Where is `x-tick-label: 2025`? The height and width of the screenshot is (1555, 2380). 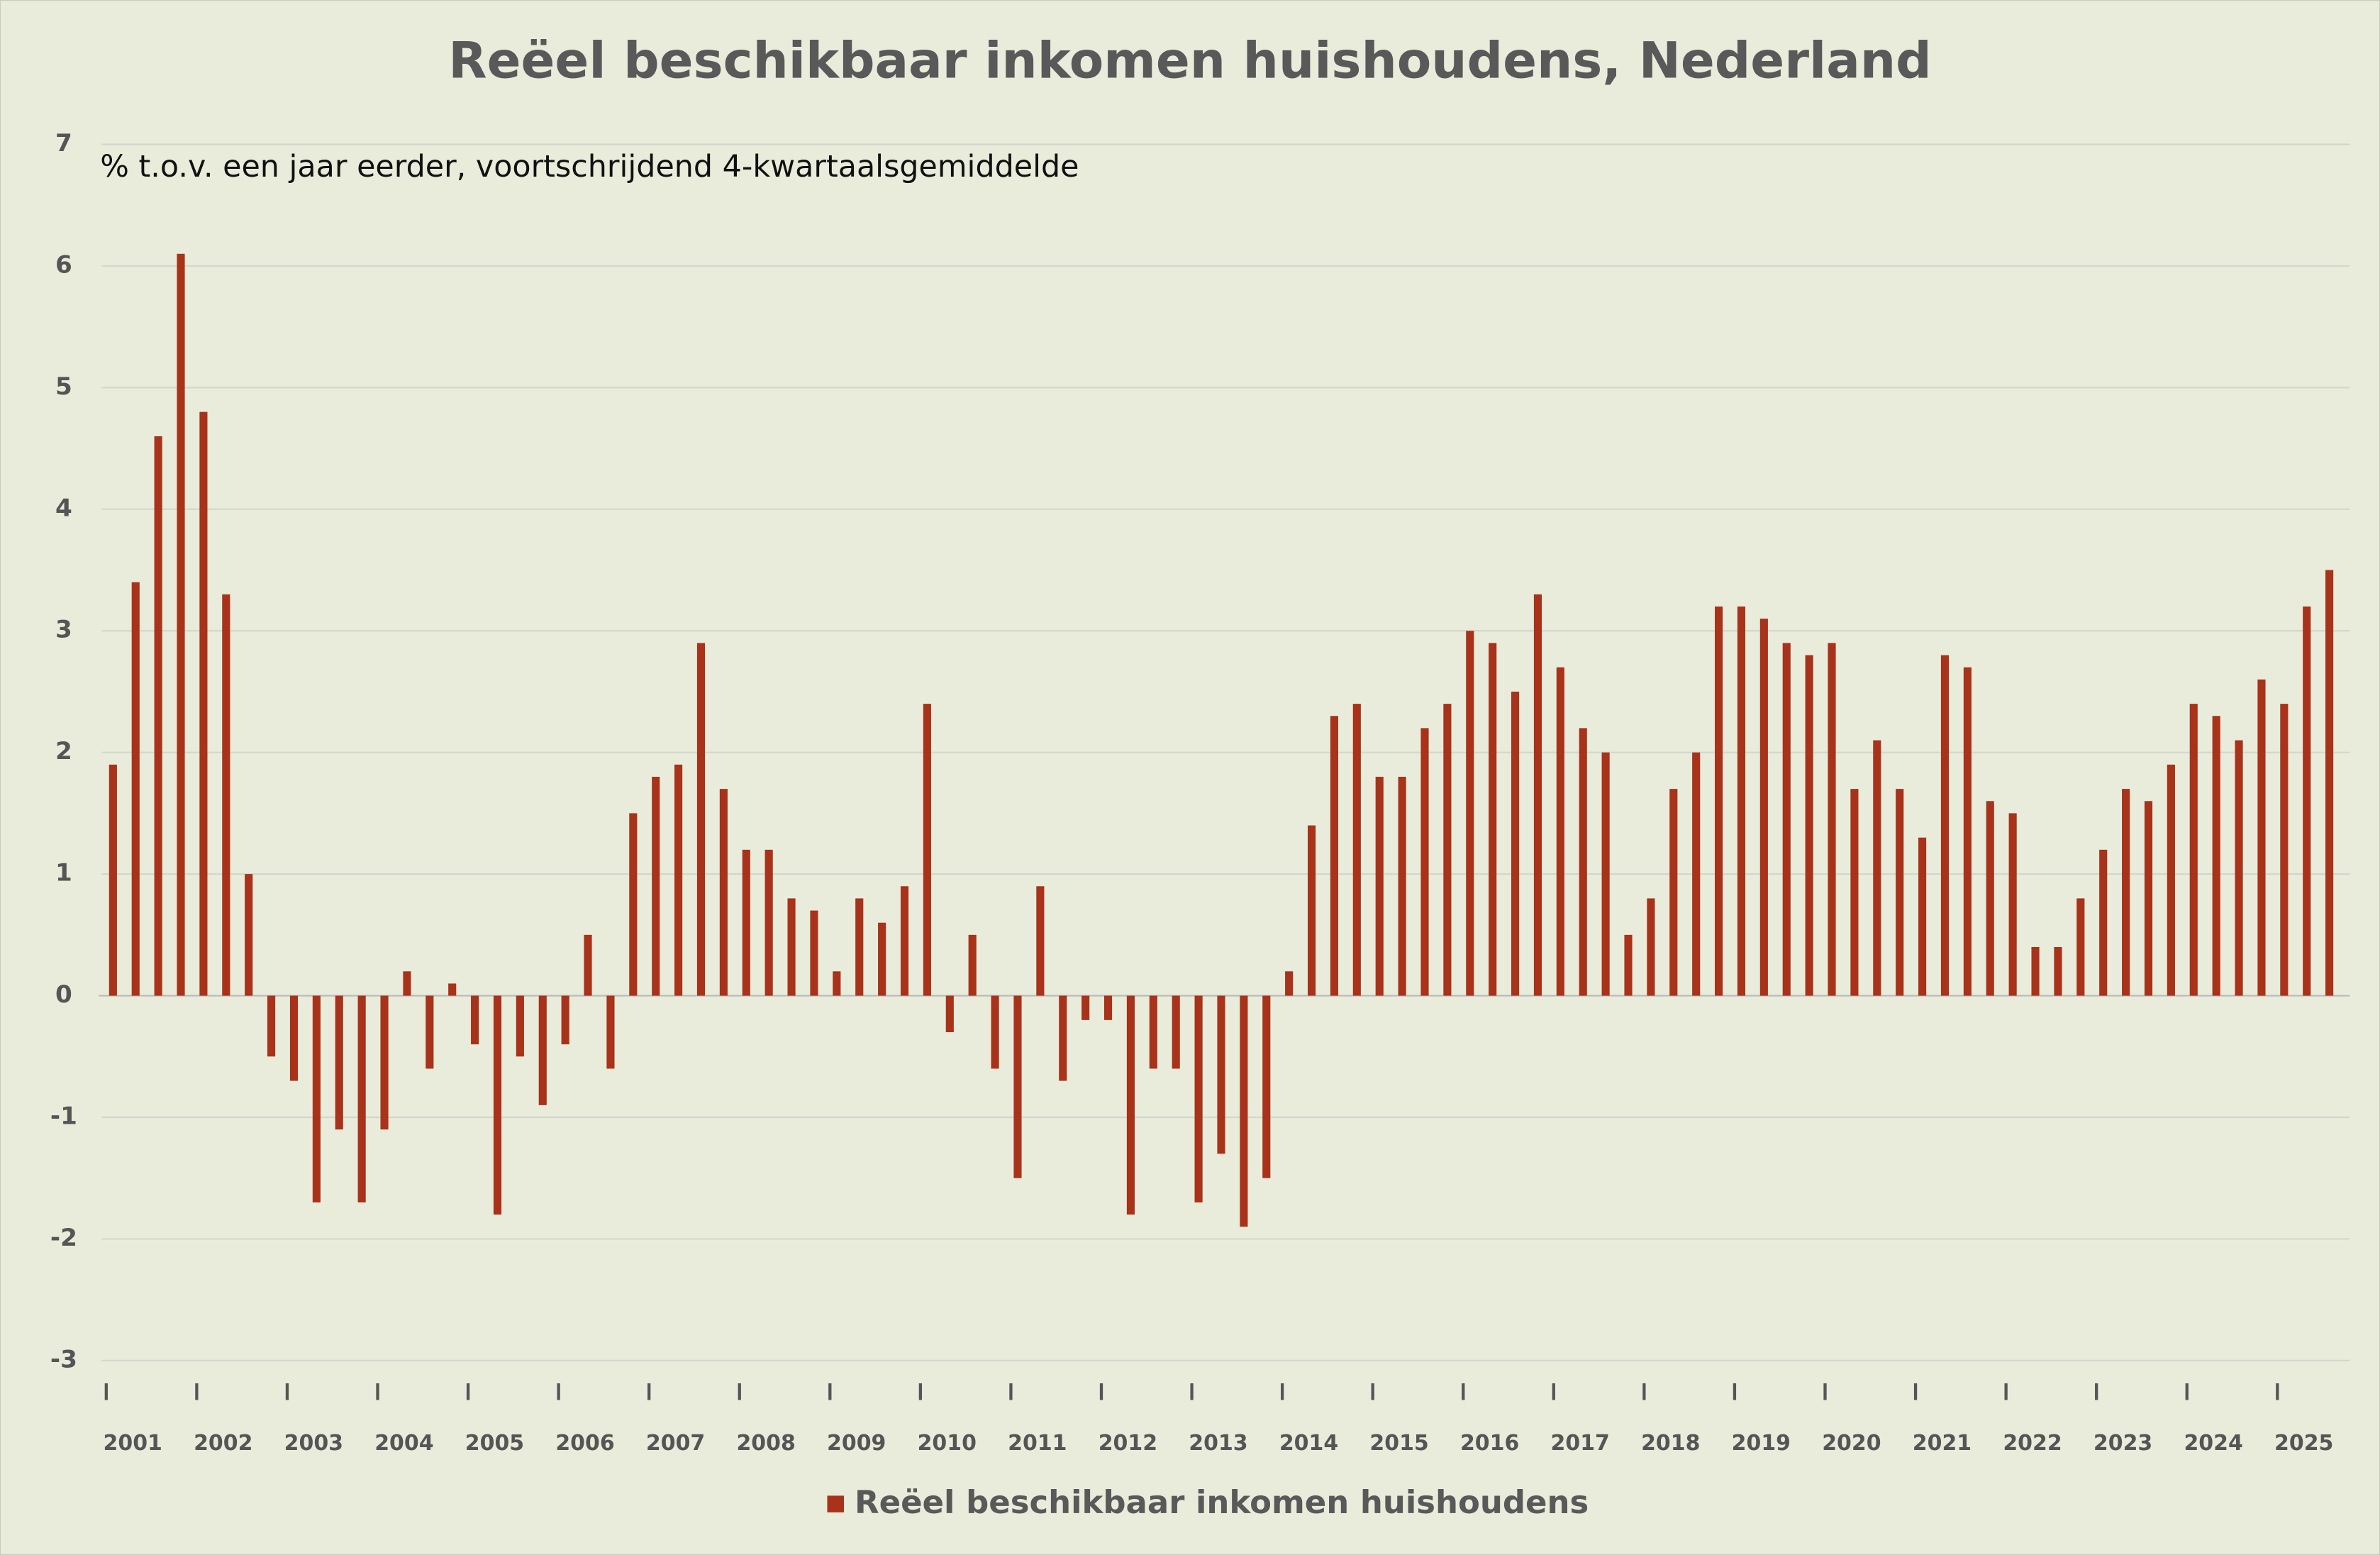 x-tick-label: 2025 is located at coordinates (2304, 1443).